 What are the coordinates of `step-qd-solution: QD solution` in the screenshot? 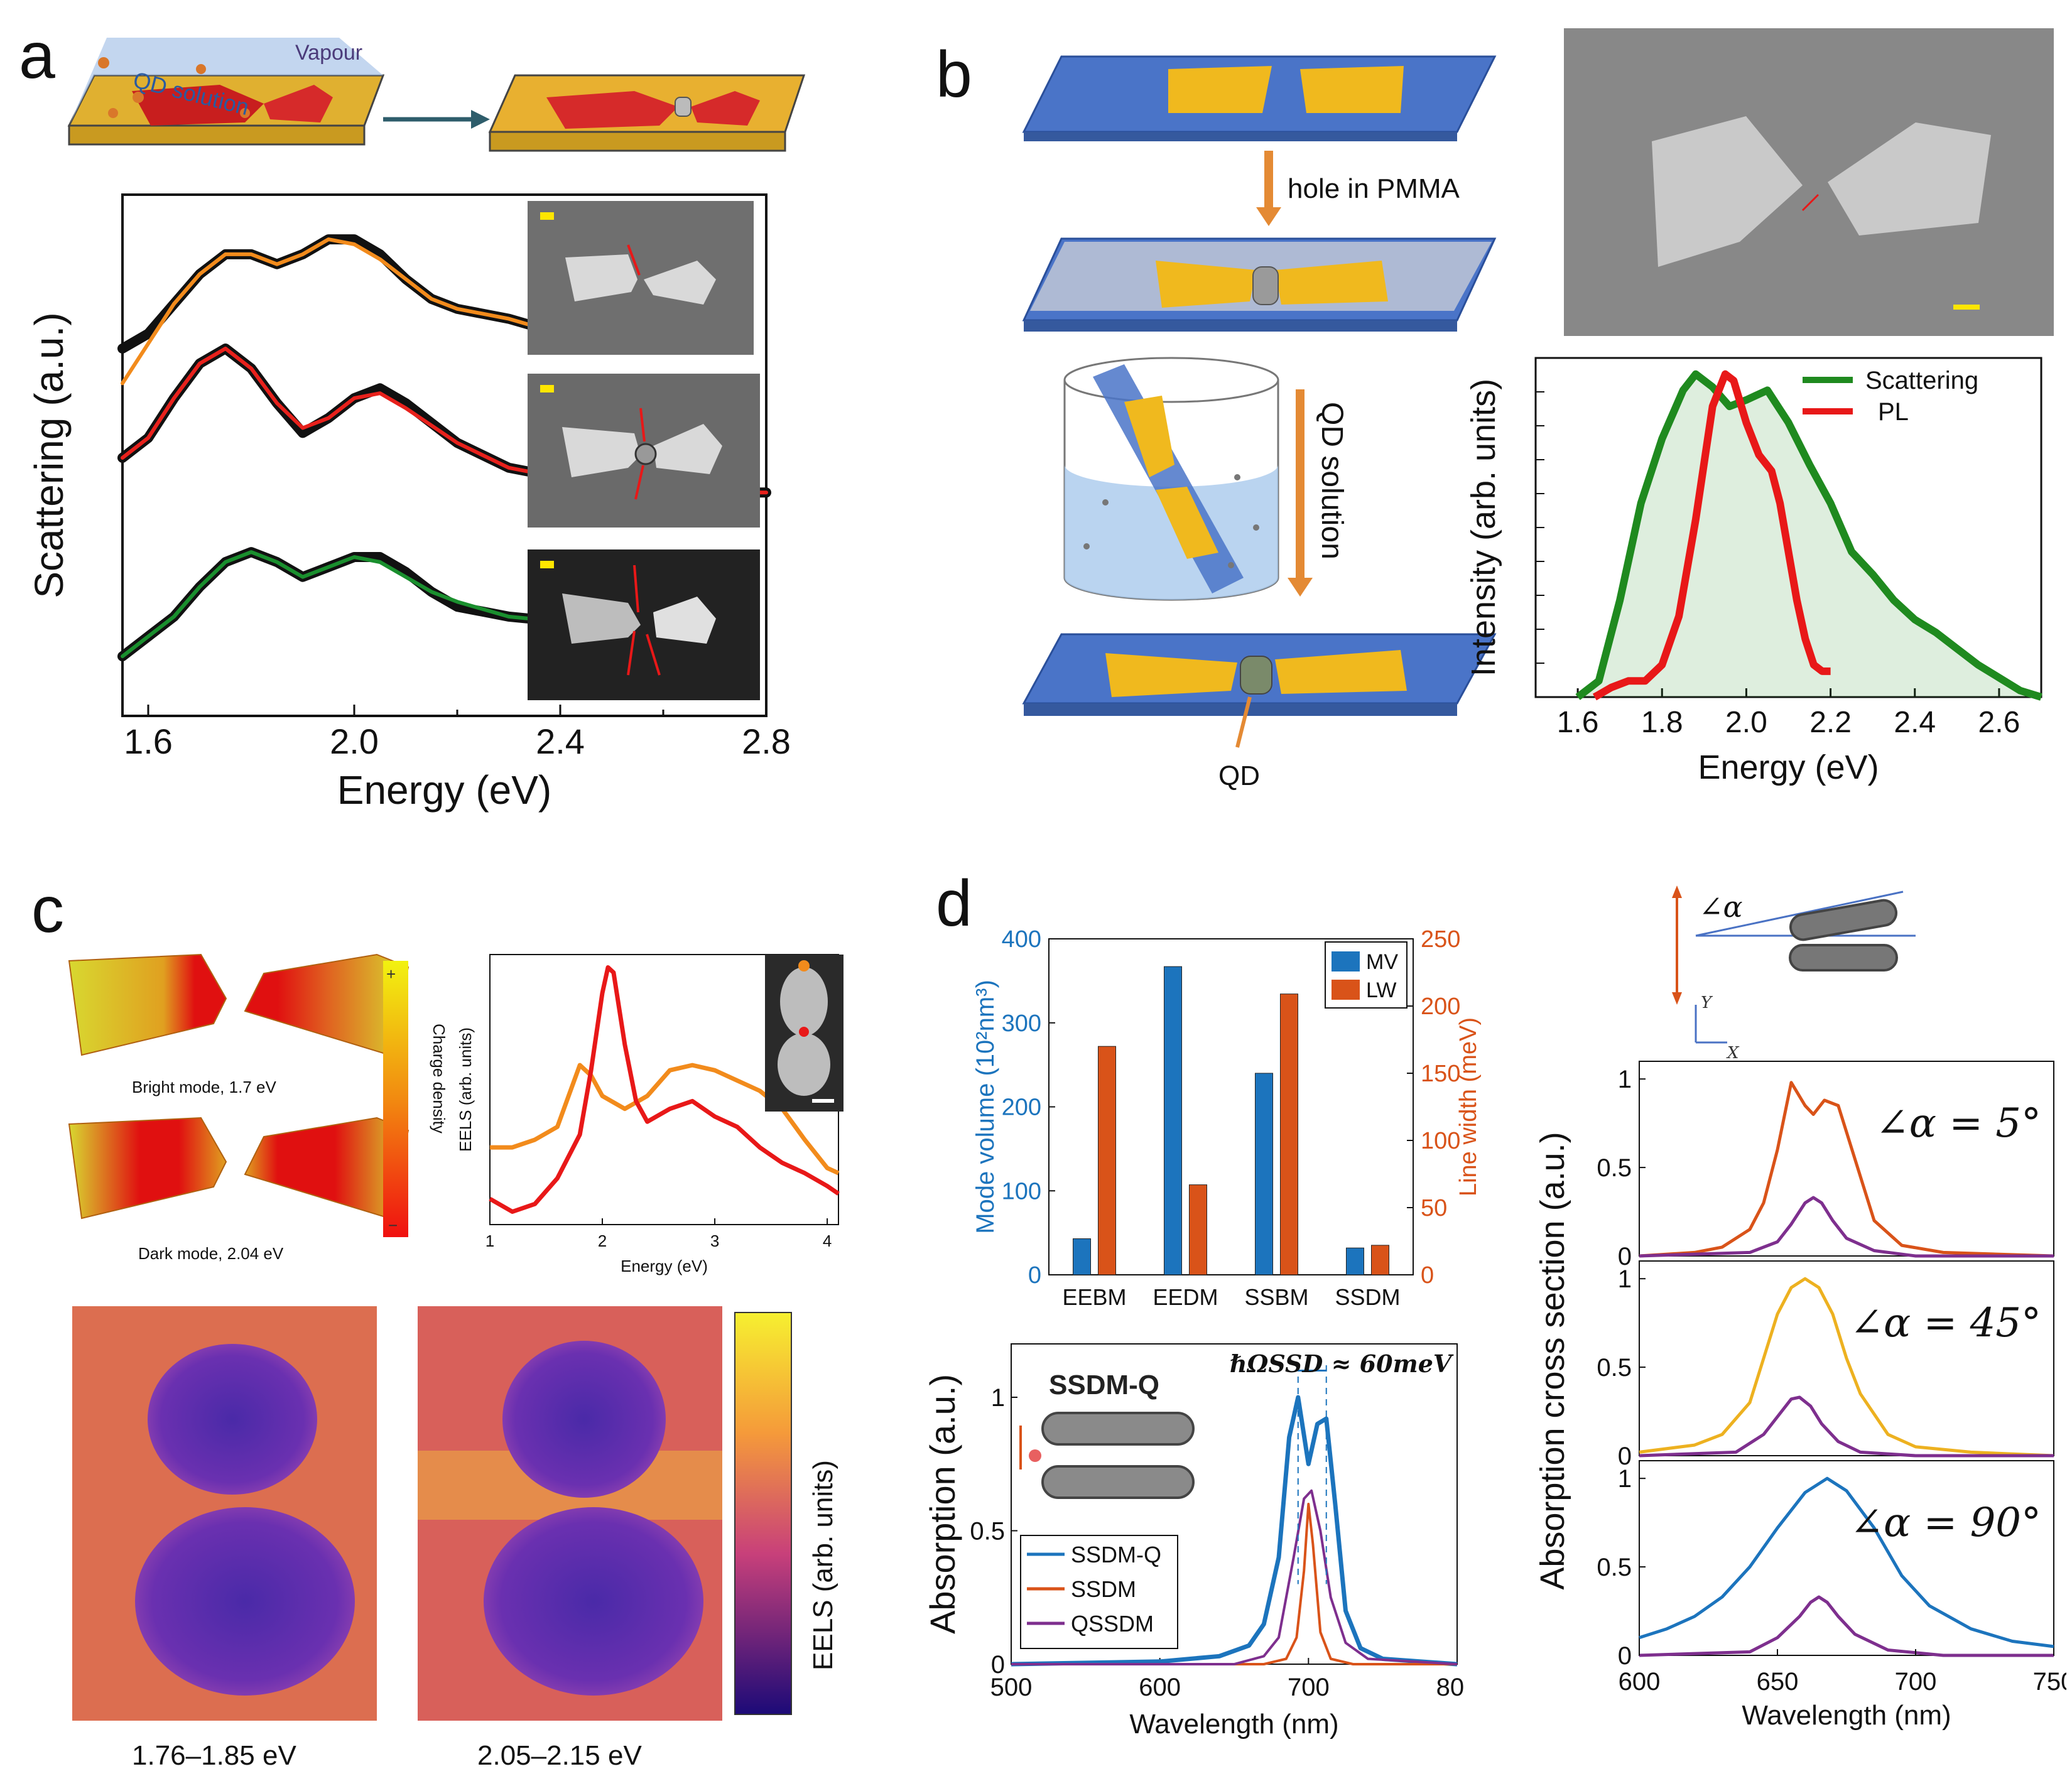 It's located at (1331, 481).